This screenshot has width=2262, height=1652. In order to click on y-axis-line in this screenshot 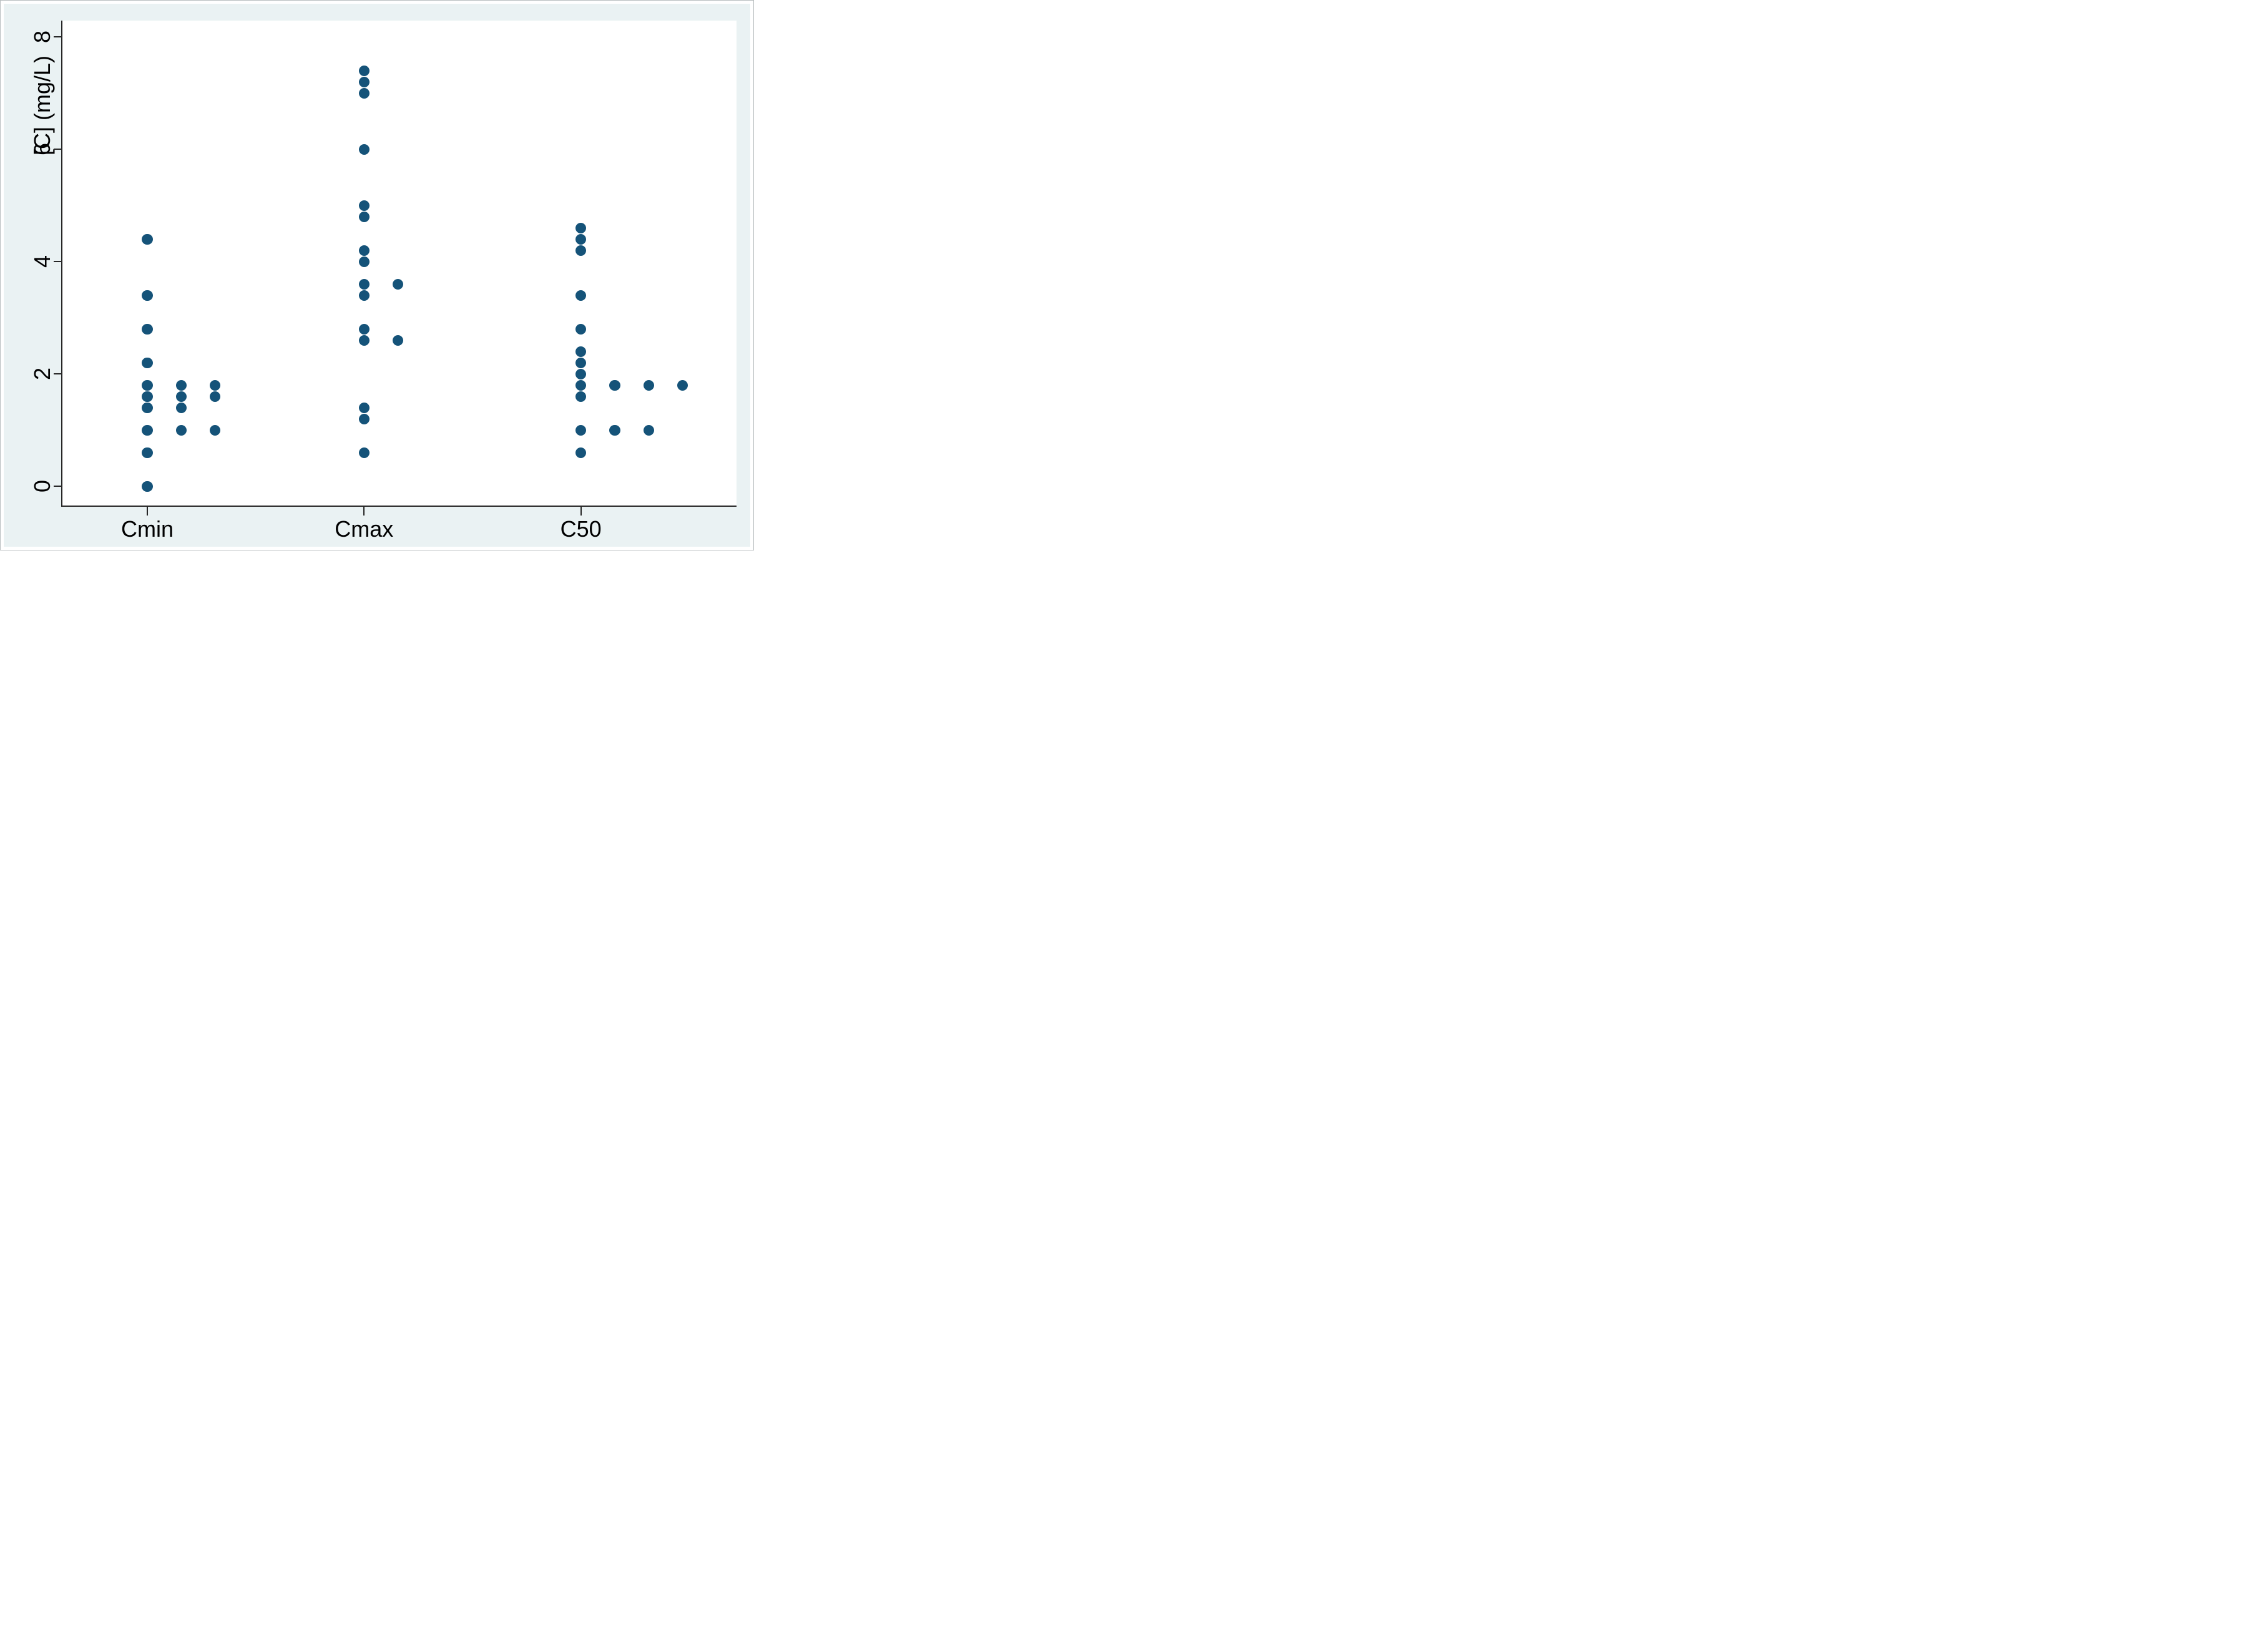, I will do `click(61, 264)`.